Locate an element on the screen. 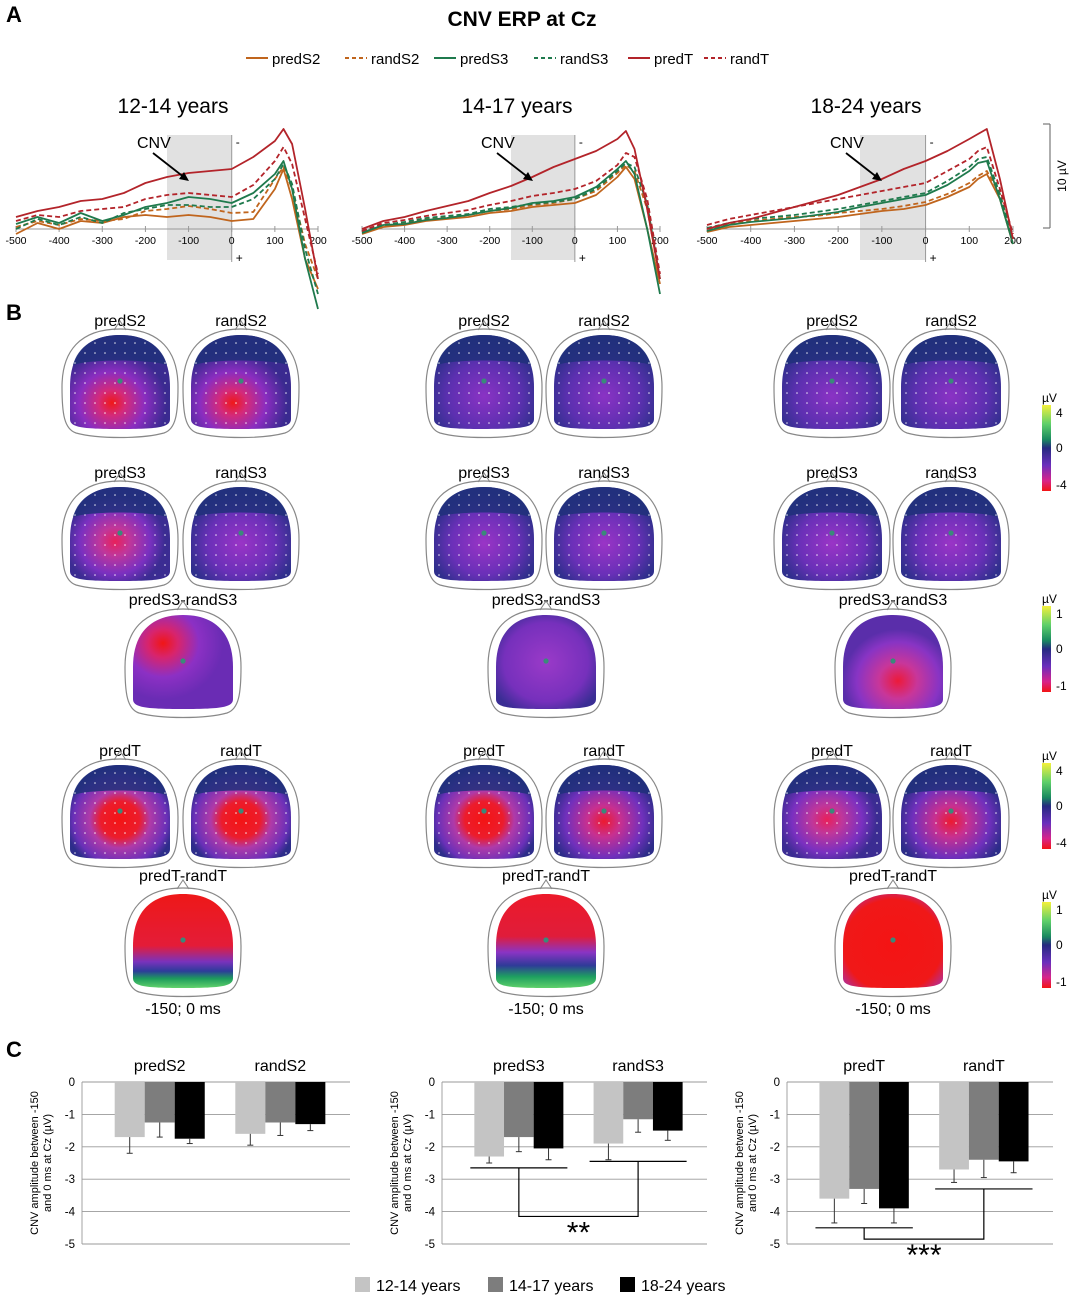 Image resolution: width=1073 pixels, height=1300 pixels. time-window-label: -150; 0 ms is located at coordinates (546, 1009).